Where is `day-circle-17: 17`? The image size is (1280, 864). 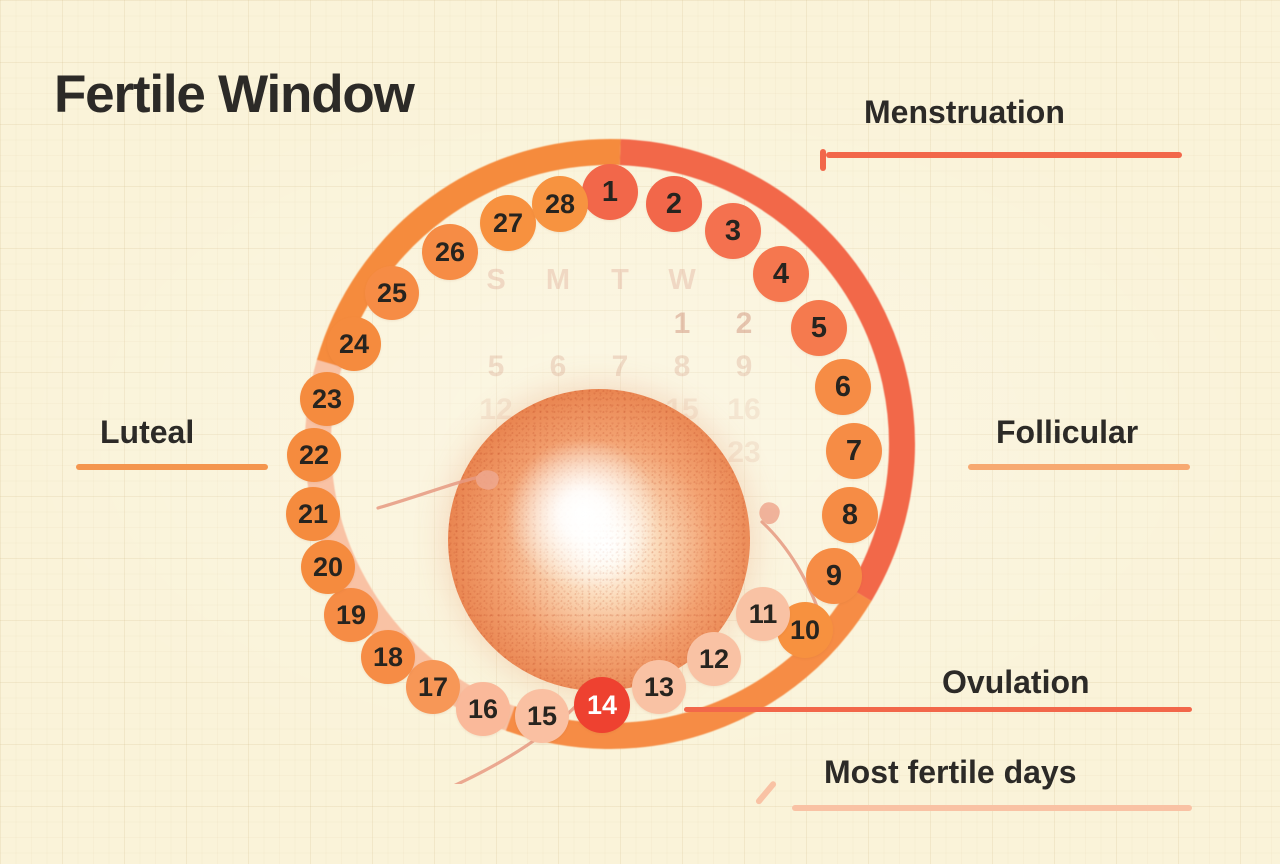
day-circle-17: 17 is located at coordinates (433, 687).